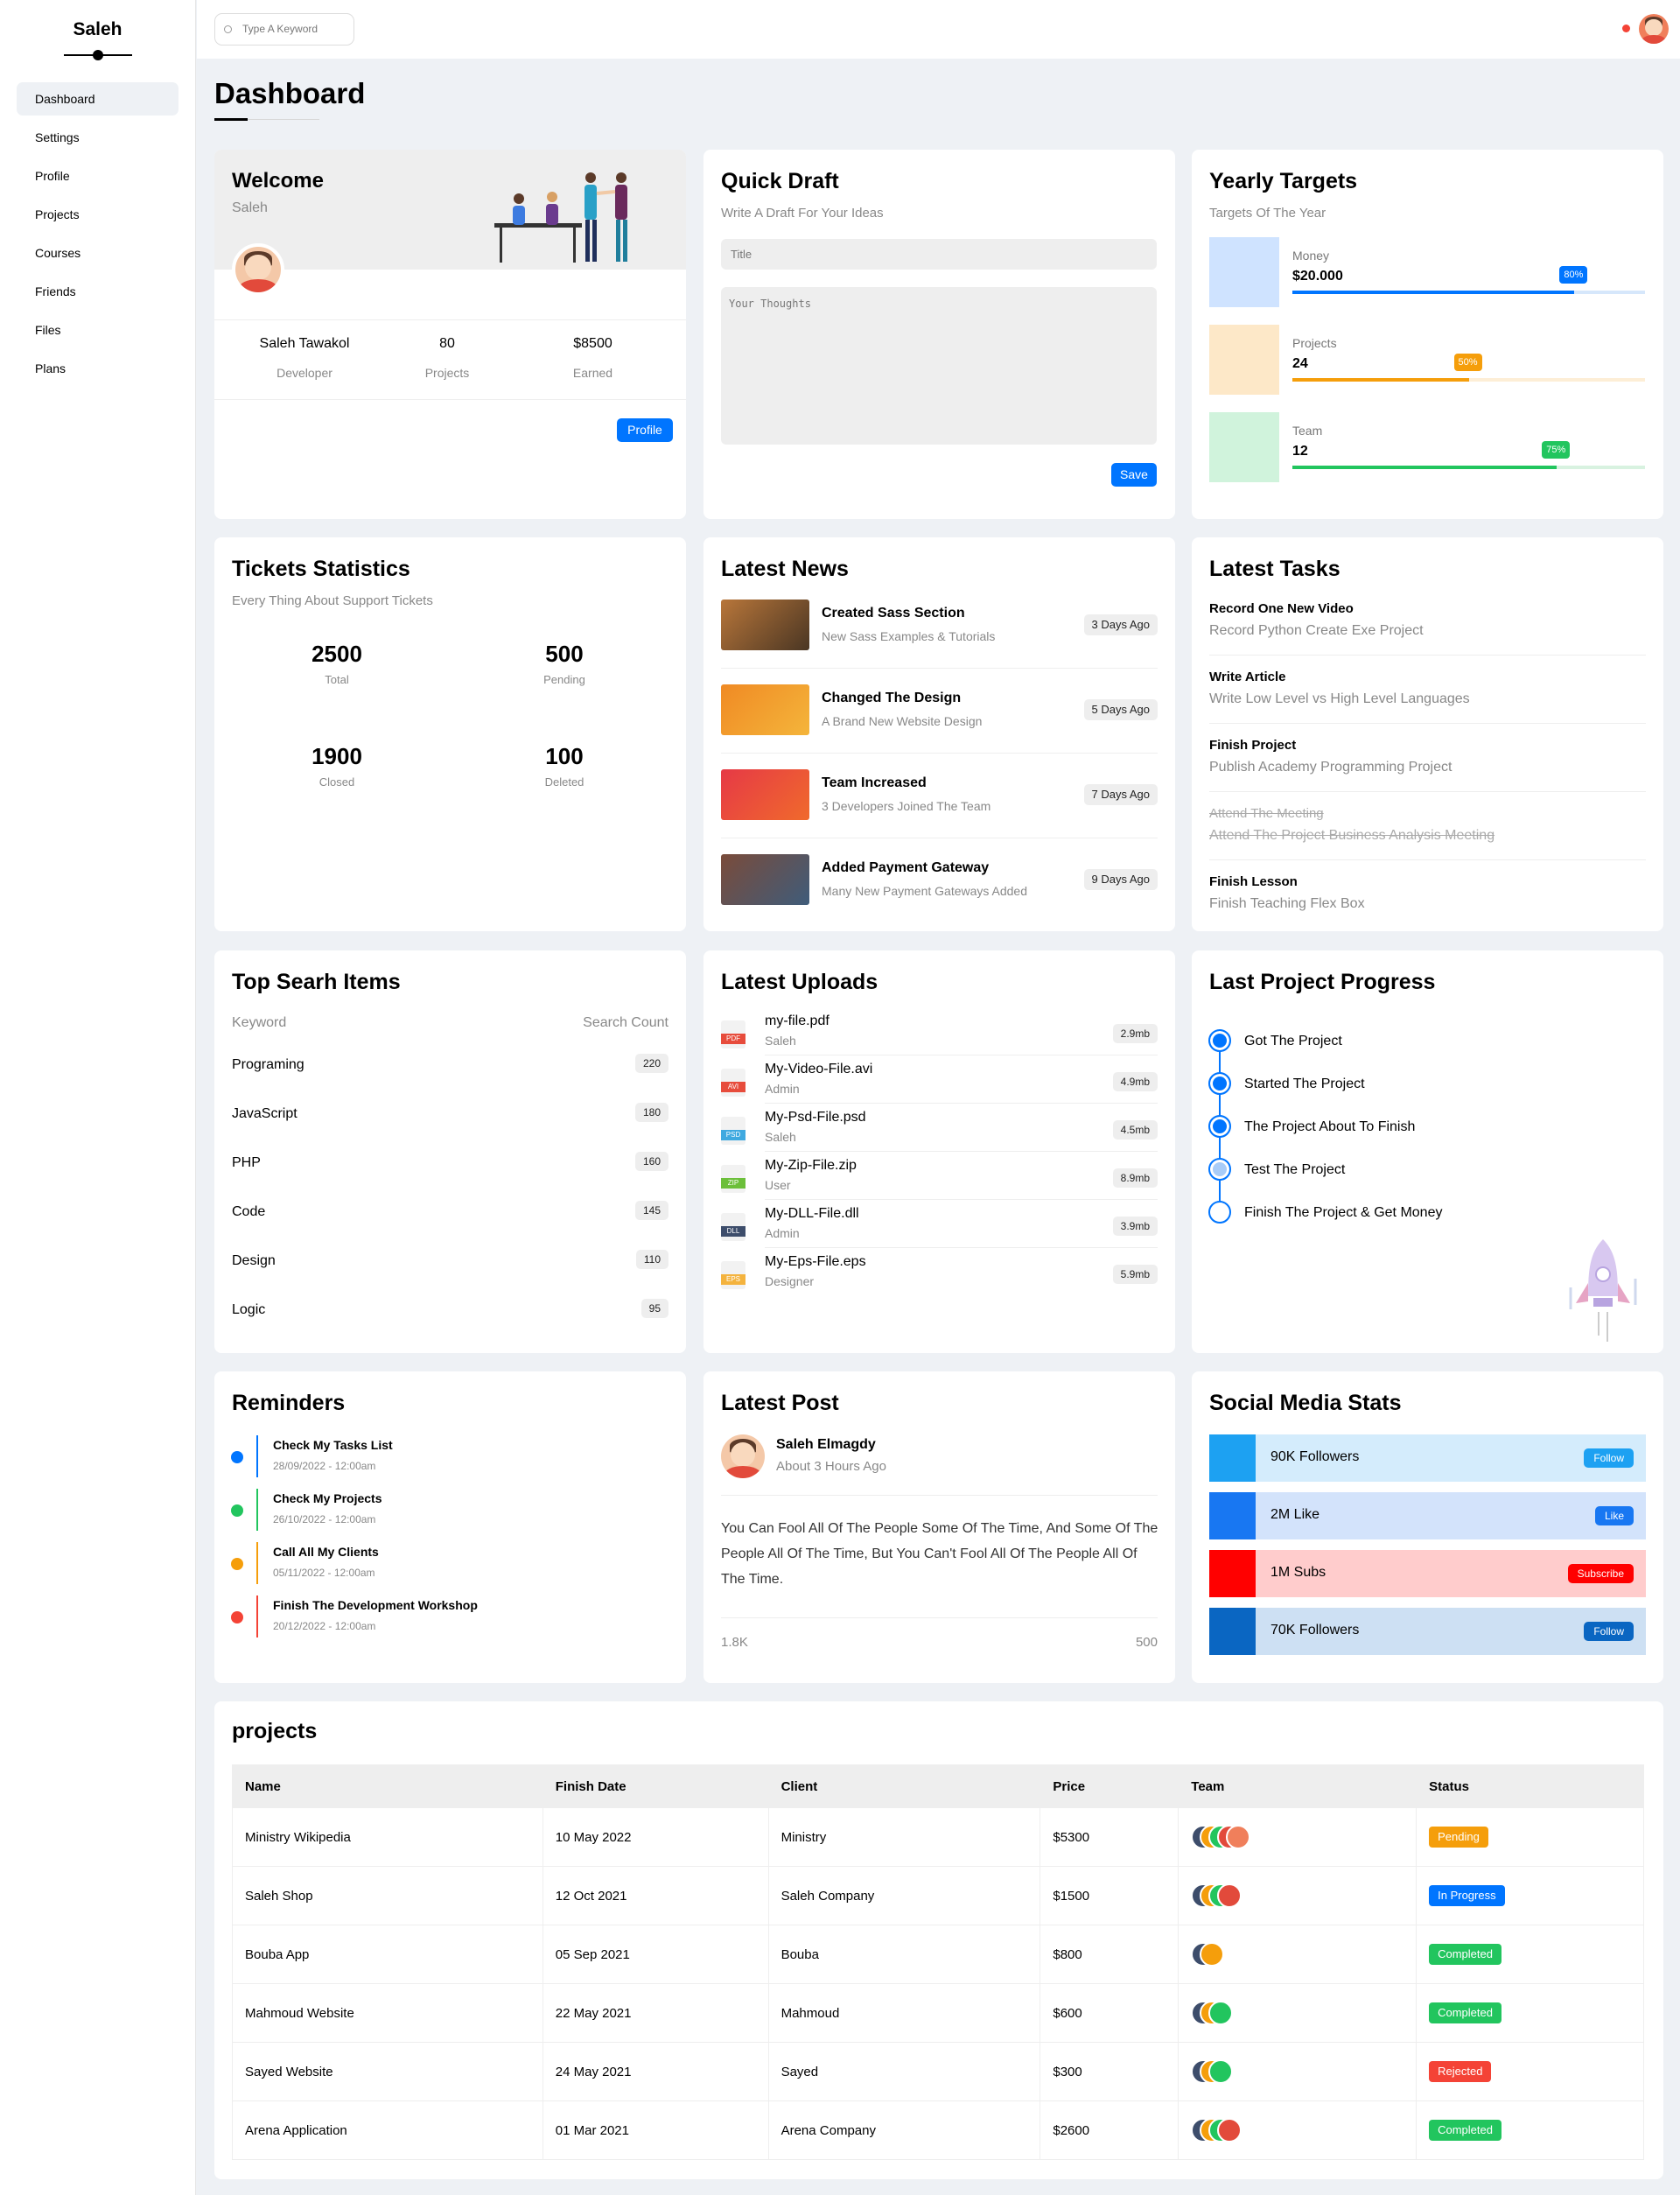  I want to click on upload-item: EPS My-Eps-File.eps Designer 5.9mb, so click(939, 1276).